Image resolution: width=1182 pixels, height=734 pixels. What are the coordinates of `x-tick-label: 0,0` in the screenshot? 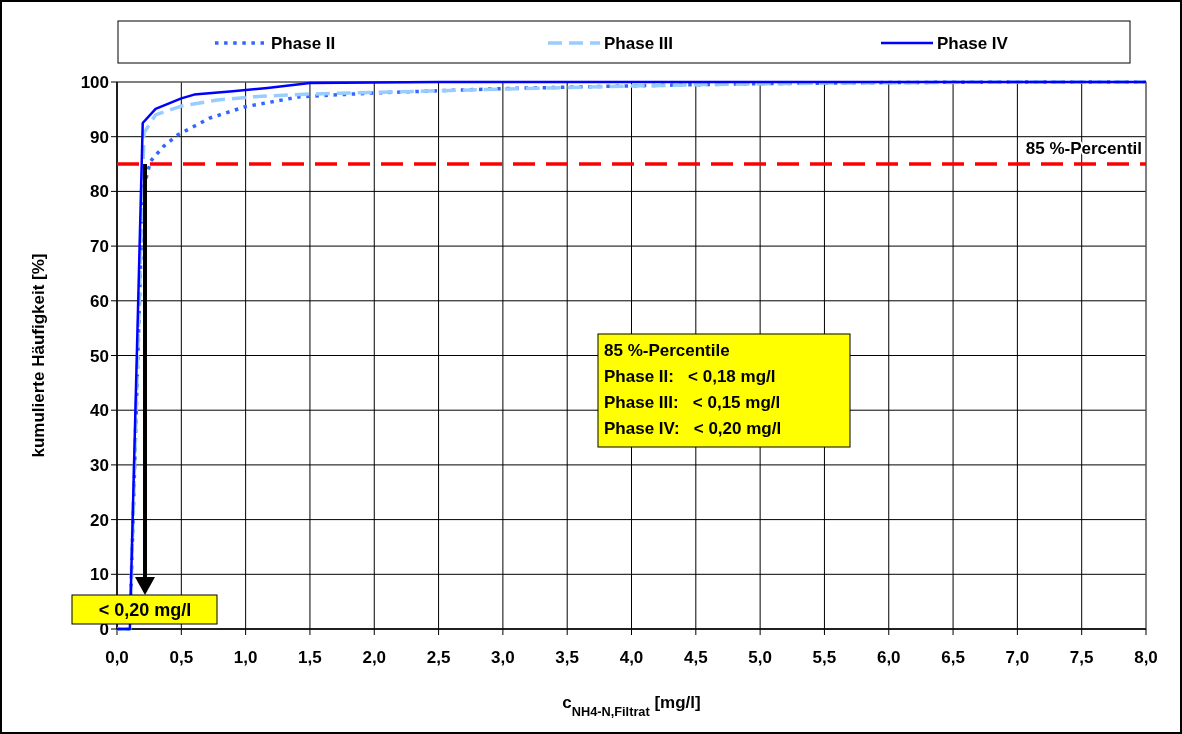 It's located at (117, 657).